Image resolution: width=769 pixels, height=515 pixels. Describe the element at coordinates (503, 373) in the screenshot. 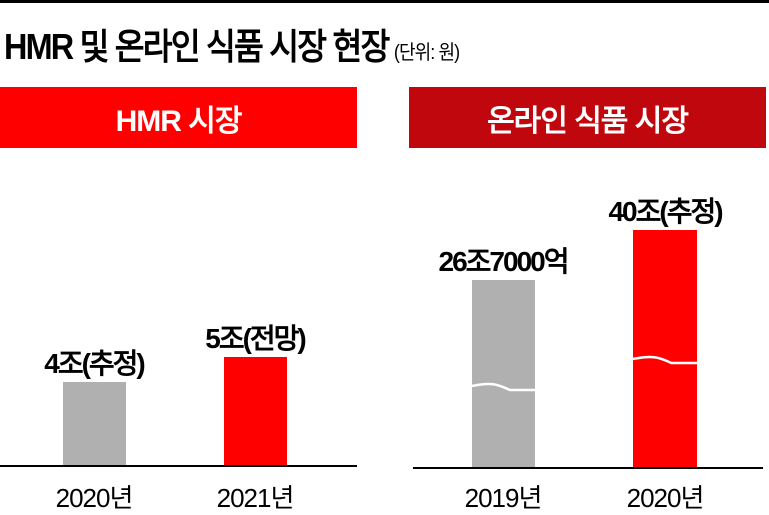

I see `bar-2019년` at that location.